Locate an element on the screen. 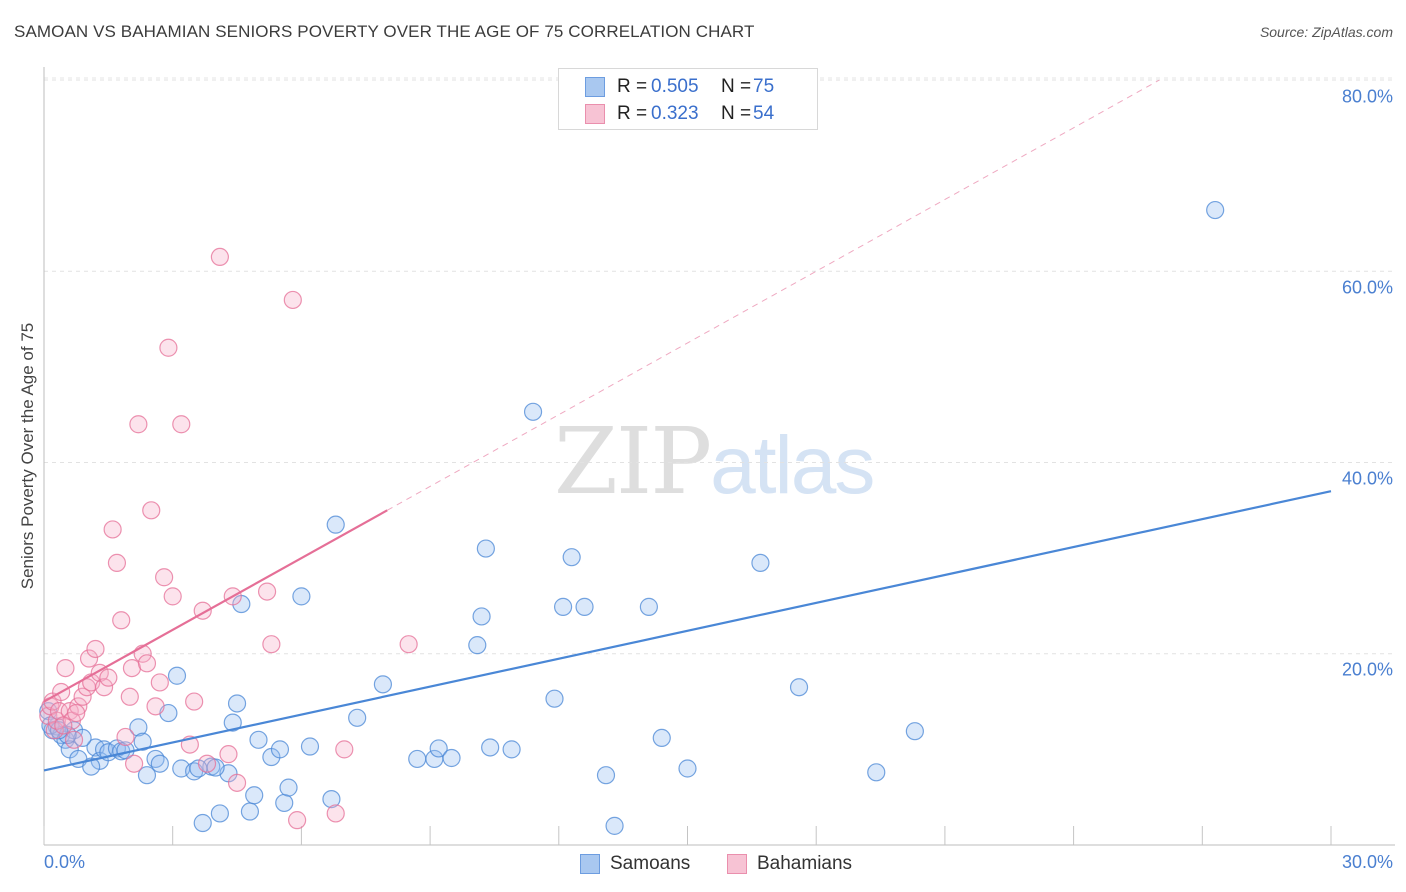 Image resolution: width=1406 pixels, height=892 pixels. bottom-legend-swatch-samoans is located at coordinates (590, 864).